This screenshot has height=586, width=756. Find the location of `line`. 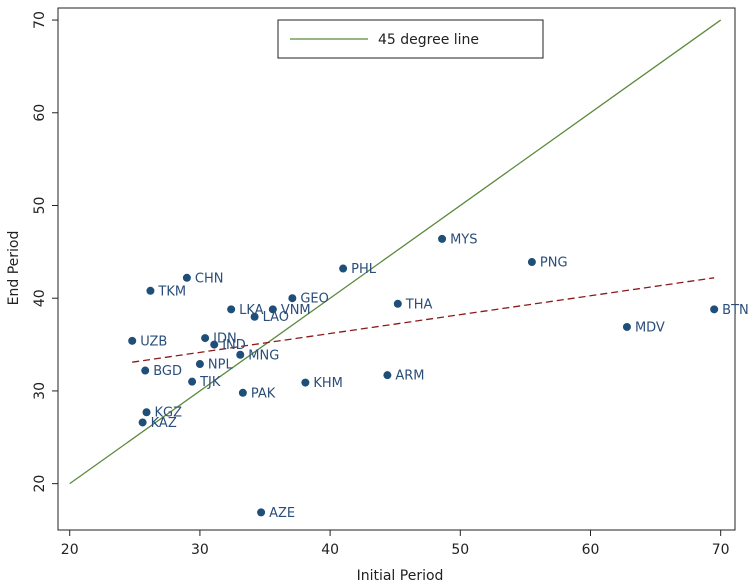

line is located at coordinates (423, 320).